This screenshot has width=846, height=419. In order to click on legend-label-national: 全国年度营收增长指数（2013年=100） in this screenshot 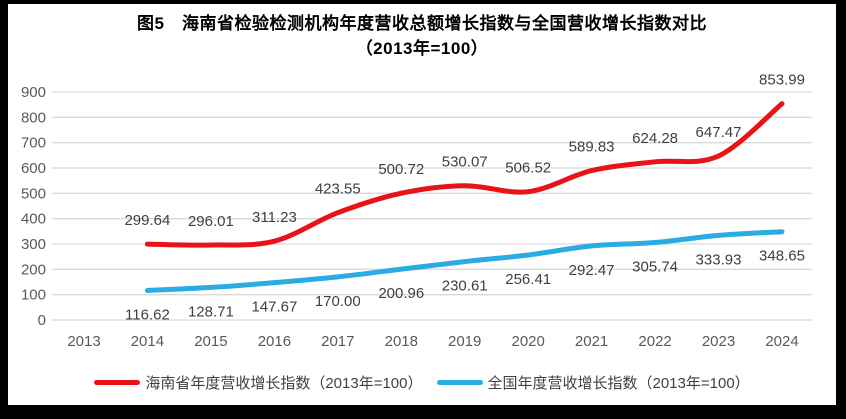, I will do `click(618, 383)`.